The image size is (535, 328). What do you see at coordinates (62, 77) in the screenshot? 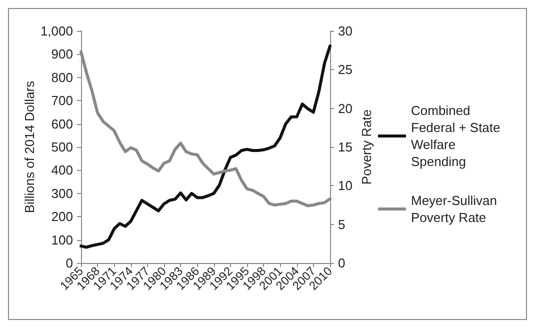
I see `y-tick-label: 800` at bounding box center [62, 77].